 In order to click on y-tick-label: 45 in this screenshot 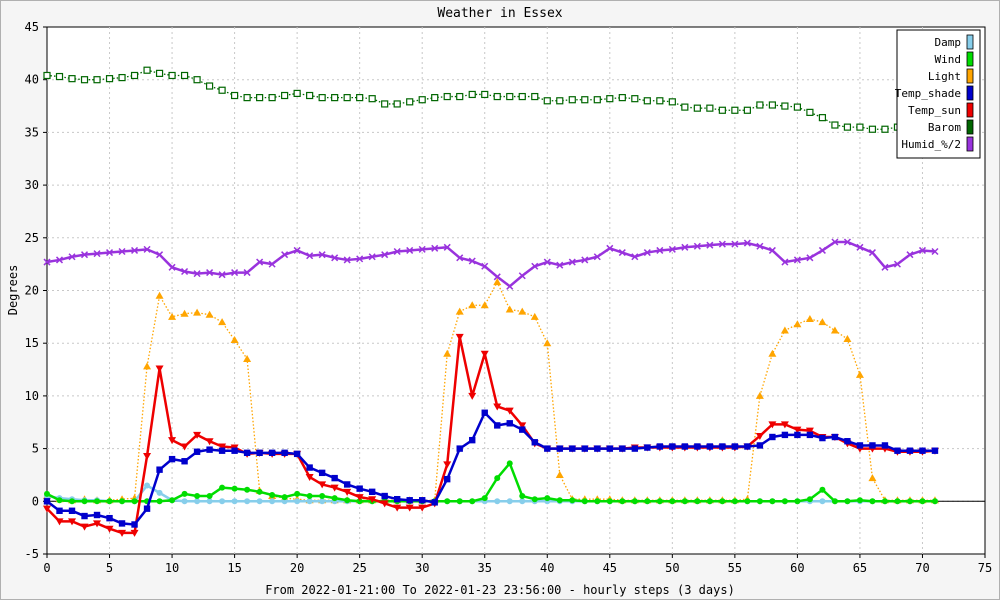, I will do `click(32, 27)`.